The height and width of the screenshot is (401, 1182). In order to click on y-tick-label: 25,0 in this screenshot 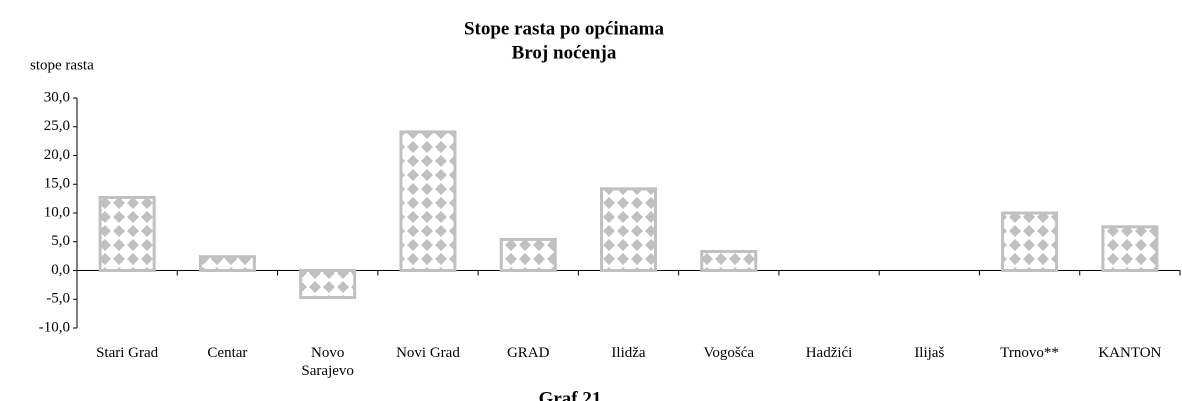, I will do `click(57, 126)`.